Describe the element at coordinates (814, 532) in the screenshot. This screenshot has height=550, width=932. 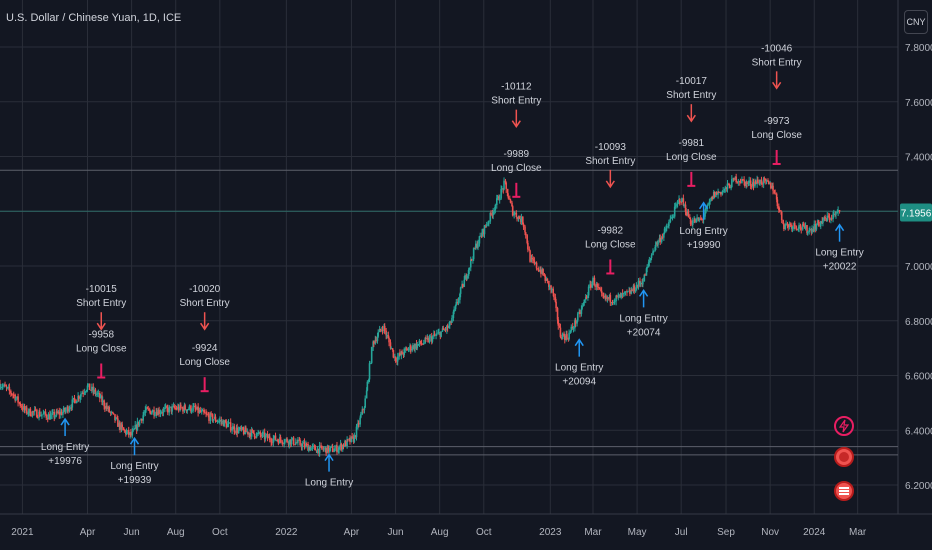
I see `x-tick-label: 2024` at that location.